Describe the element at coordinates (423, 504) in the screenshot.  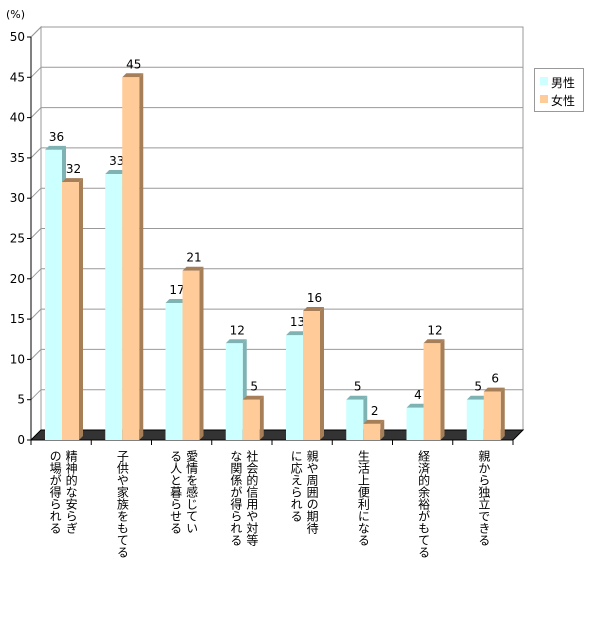
I see `x-category-label: 経済的余裕がもてる` at that location.